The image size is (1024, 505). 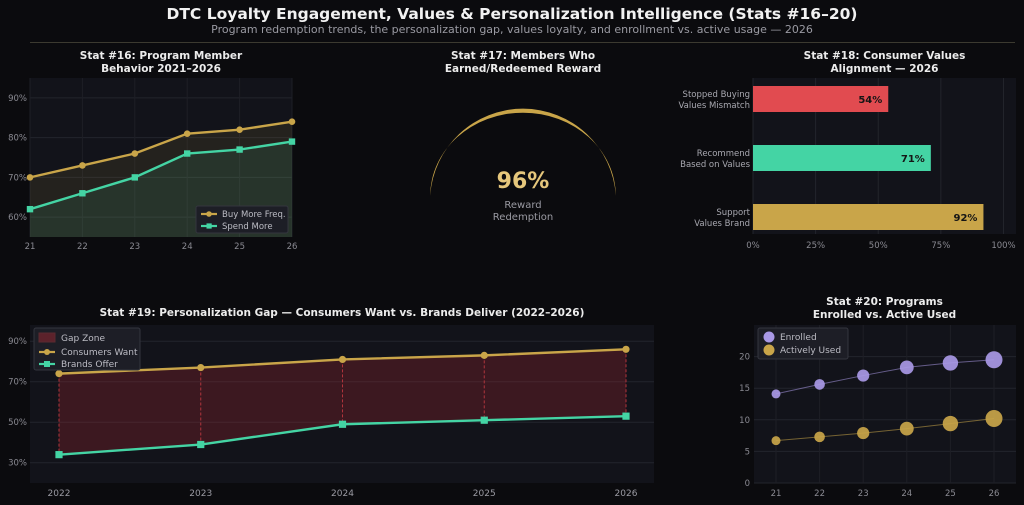 I want to click on stat16-title-line2: Behavior 2021–2026, so click(x=161, y=68).